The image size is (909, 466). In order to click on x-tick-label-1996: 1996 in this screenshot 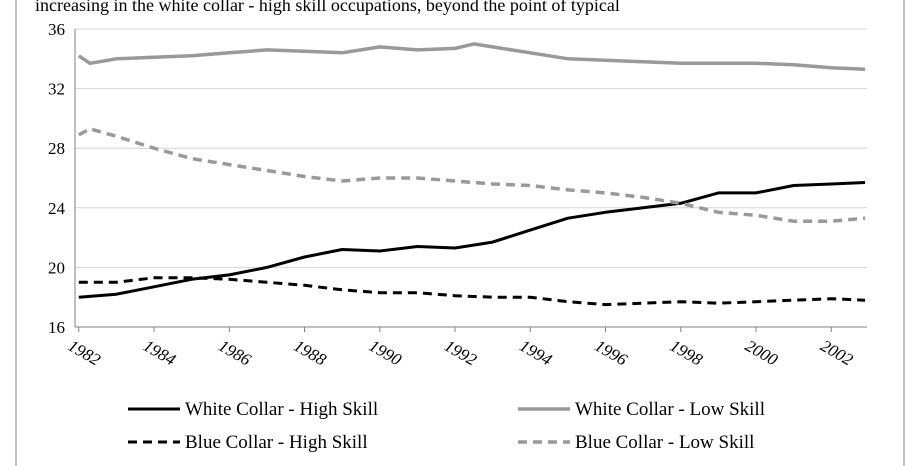, I will do `click(611, 353)`.